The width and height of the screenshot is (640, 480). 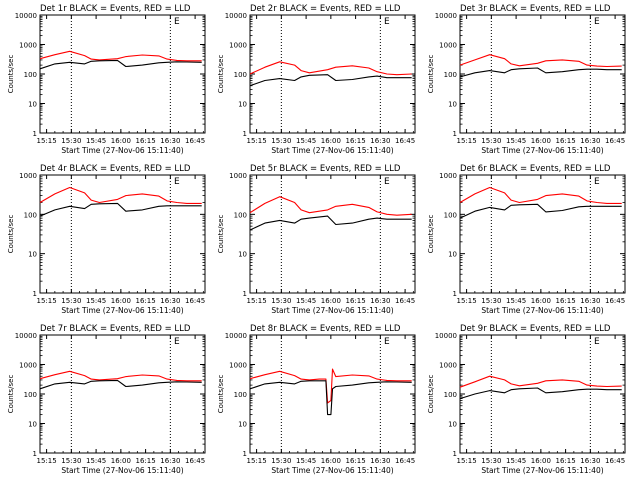 What do you see at coordinates (325, 329) in the screenshot?
I see `panel-title: Det 8r BLACK = Events, RED = LLD` at bounding box center [325, 329].